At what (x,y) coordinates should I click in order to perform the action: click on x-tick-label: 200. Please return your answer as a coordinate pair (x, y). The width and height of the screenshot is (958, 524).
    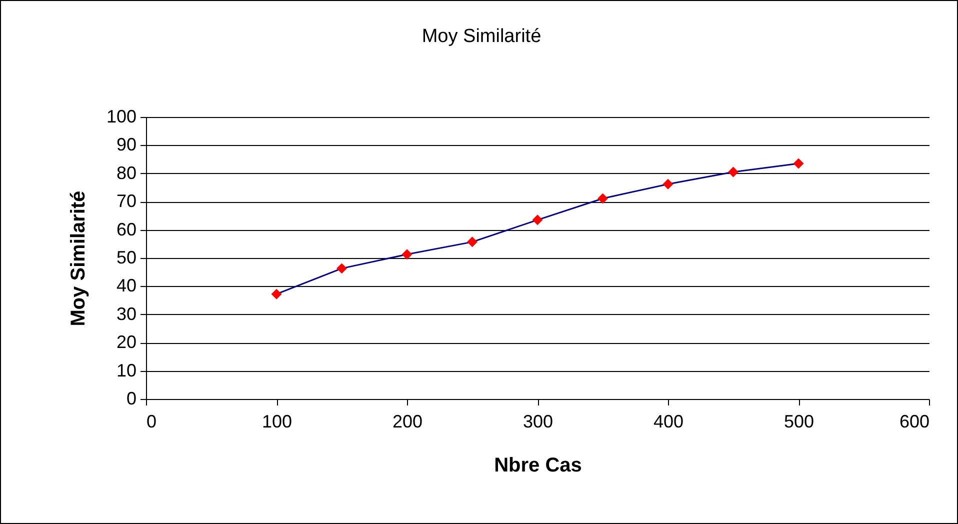
    Looking at the image, I should click on (407, 422).